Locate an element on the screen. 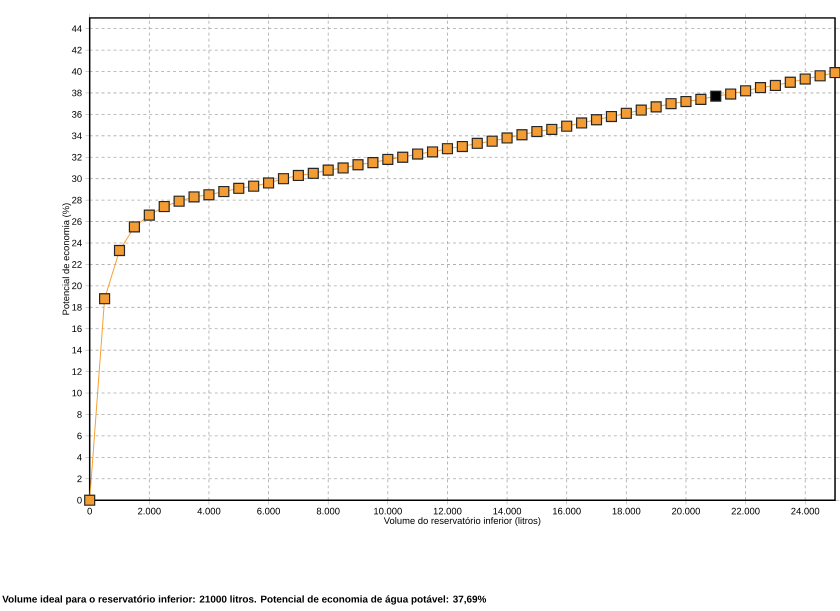 The height and width of the screenshot is (611, 840). x-tick-label: 16.000 is located at coordinates (566, 511).